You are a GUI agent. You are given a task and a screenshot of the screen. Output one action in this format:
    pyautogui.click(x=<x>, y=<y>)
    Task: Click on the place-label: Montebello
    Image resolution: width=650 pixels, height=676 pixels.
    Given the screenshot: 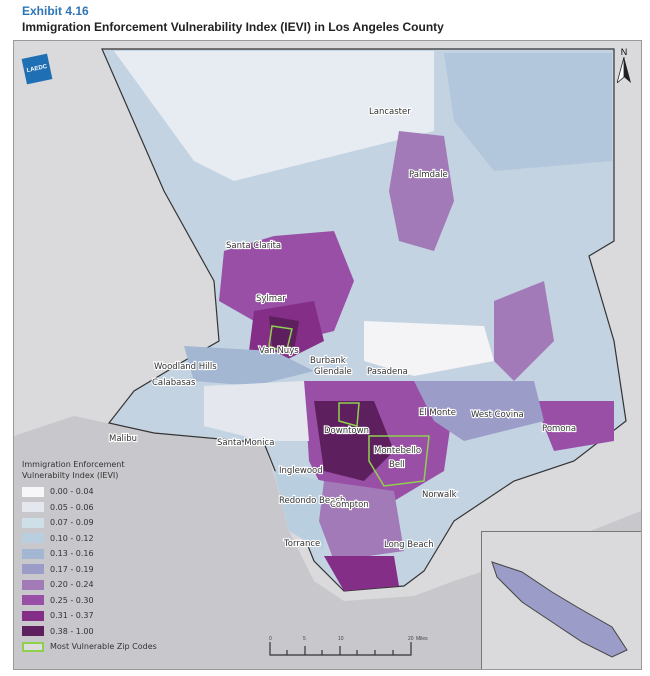 What is the action you would take?
    pyautogui.click(x=397, y=451)
    